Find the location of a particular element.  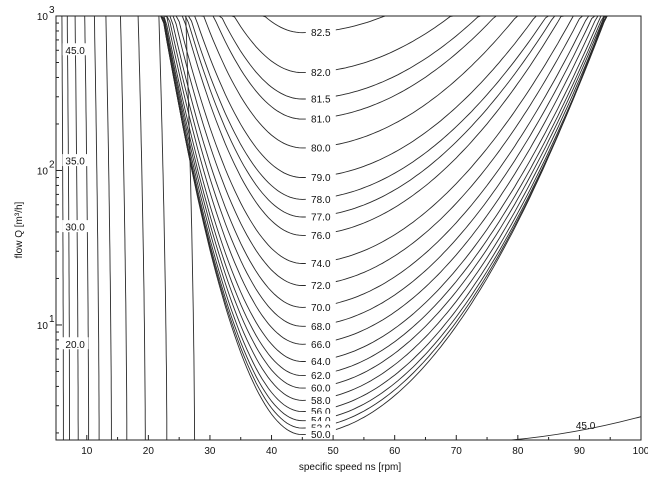

contour-label: 58.0 is located at coordinates (321, 401).